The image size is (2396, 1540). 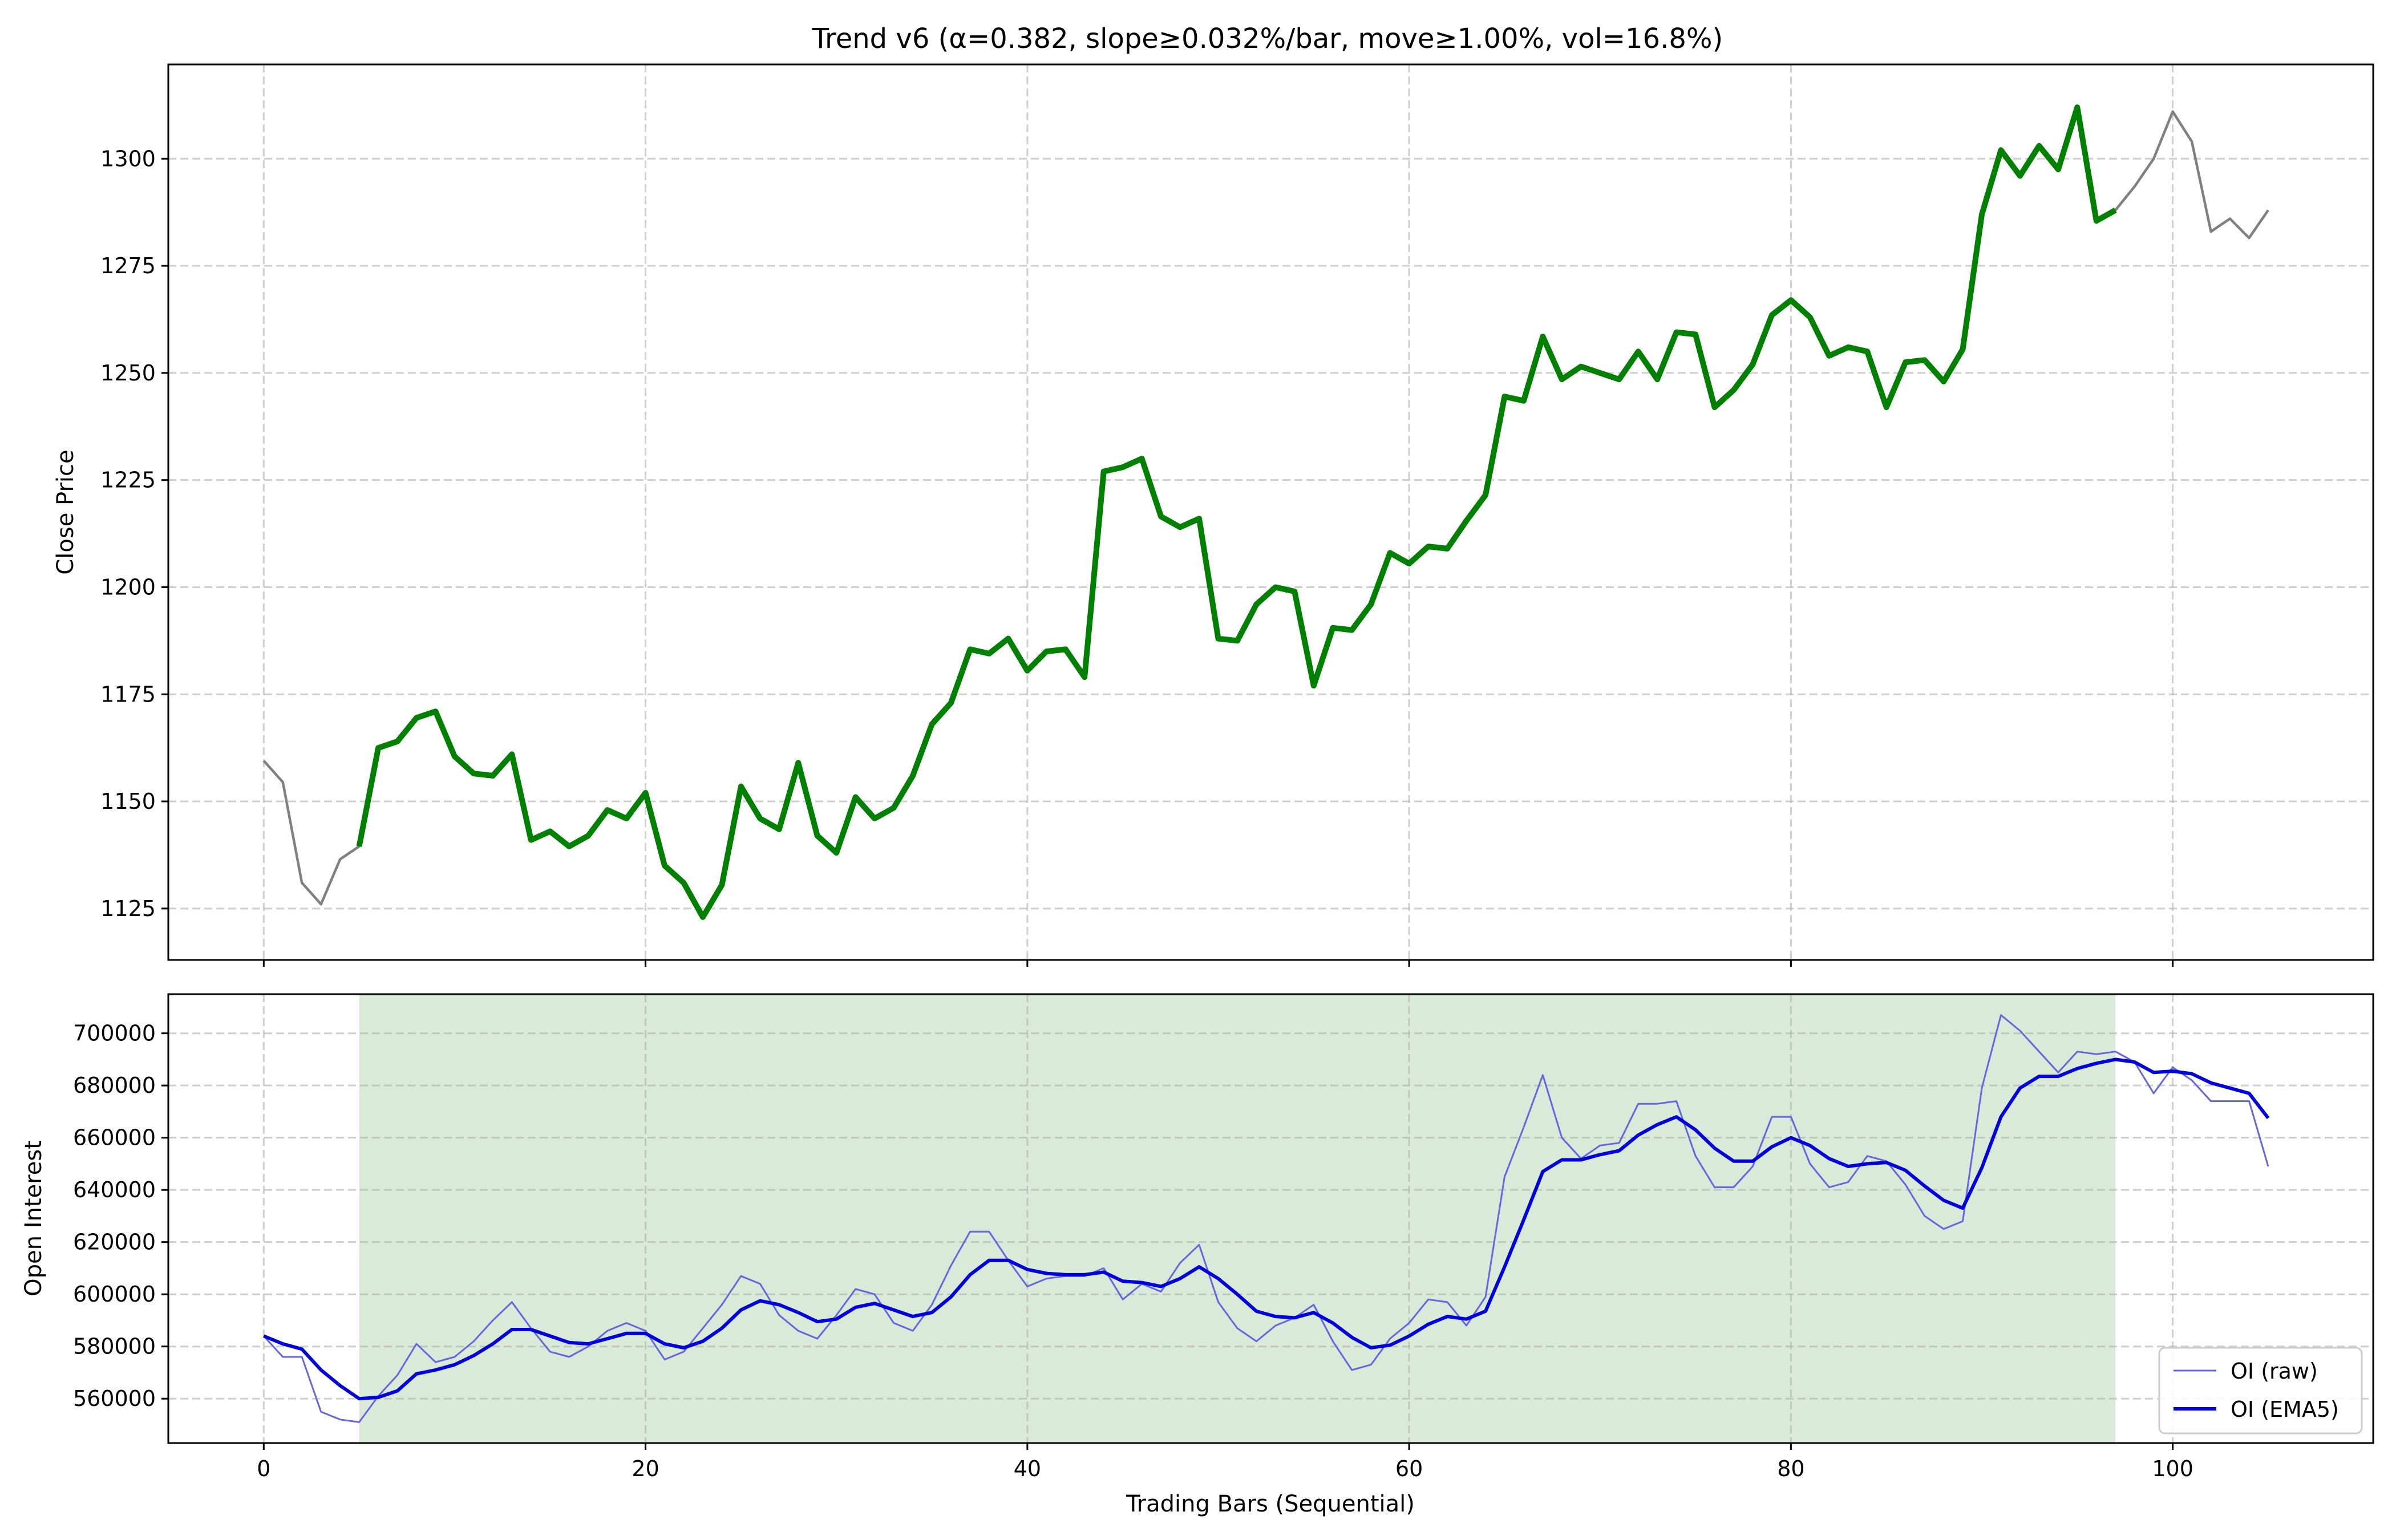 What do you see at coordinates (128, 158) in the screenshot?
I see `price-ytick-label: 1300` at bounding box center [128, 158].